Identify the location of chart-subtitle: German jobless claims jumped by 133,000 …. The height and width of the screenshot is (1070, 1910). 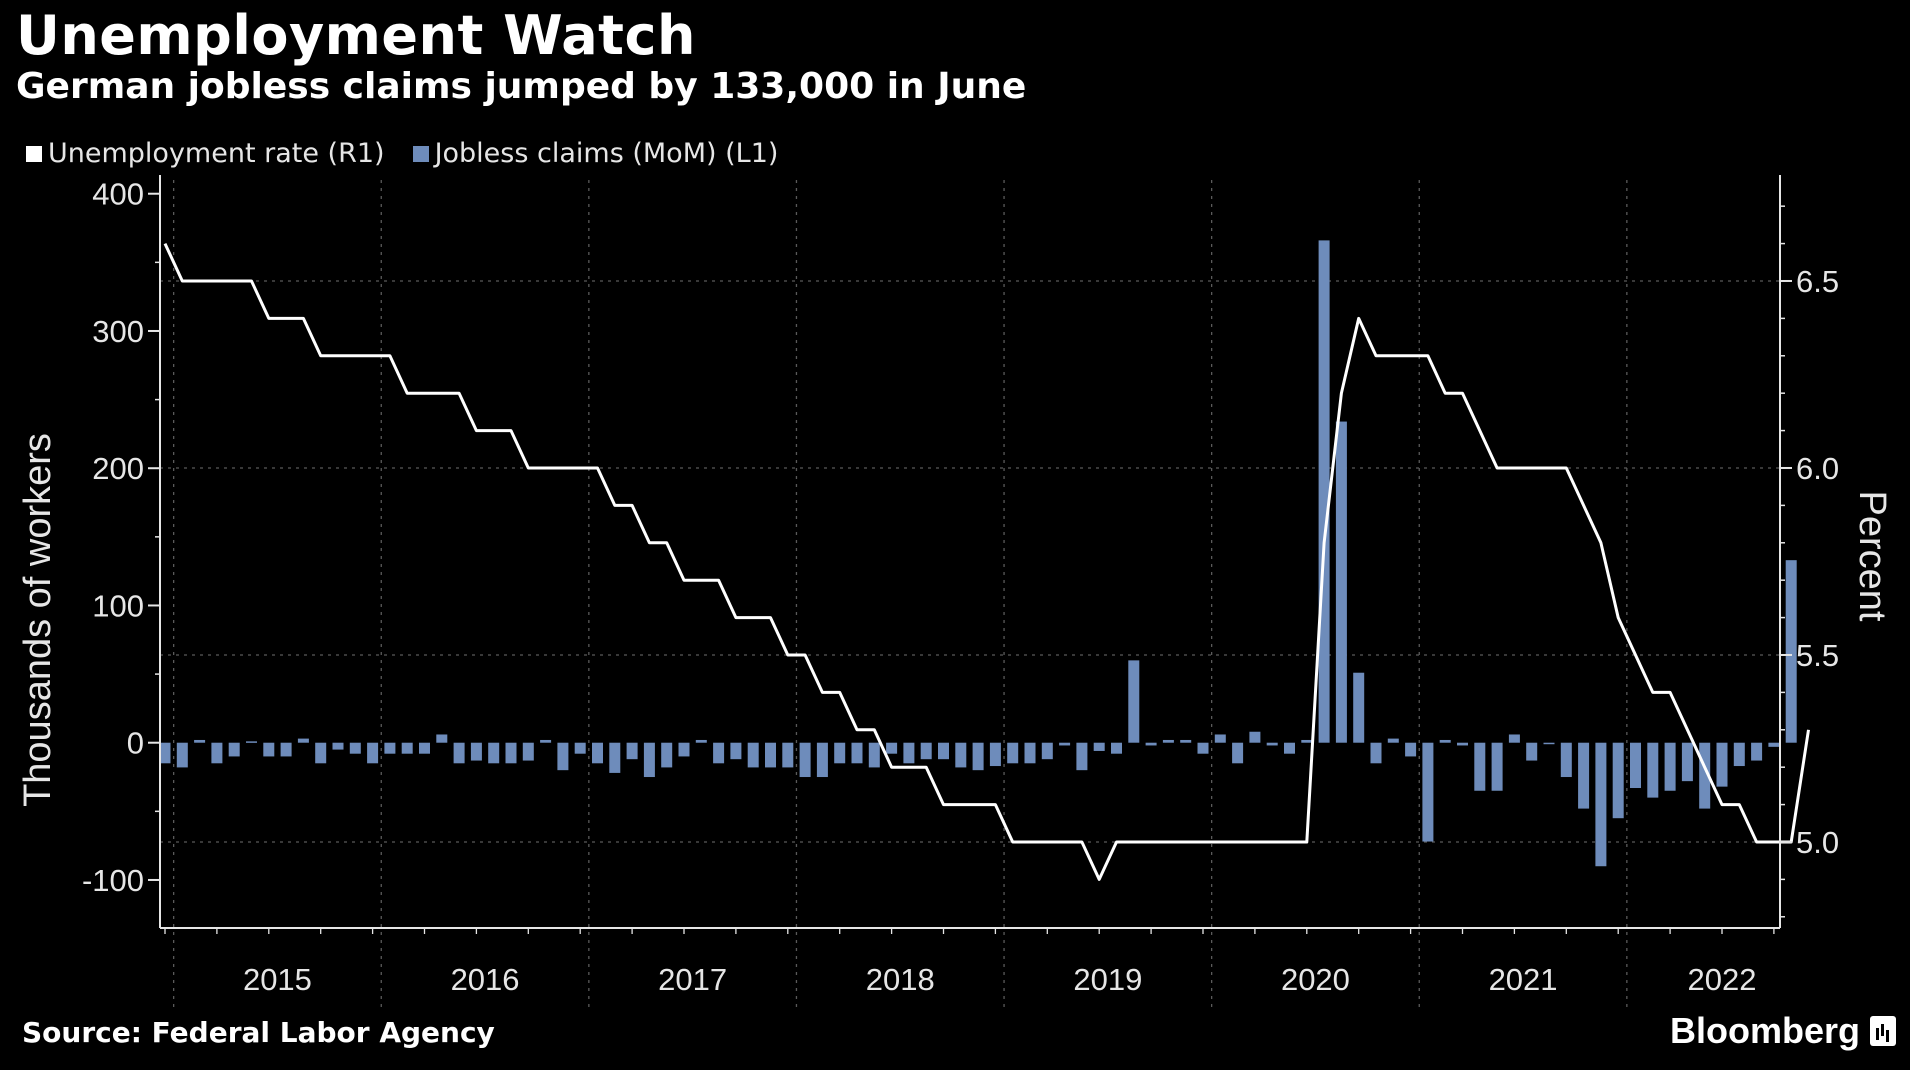
(521, 86).